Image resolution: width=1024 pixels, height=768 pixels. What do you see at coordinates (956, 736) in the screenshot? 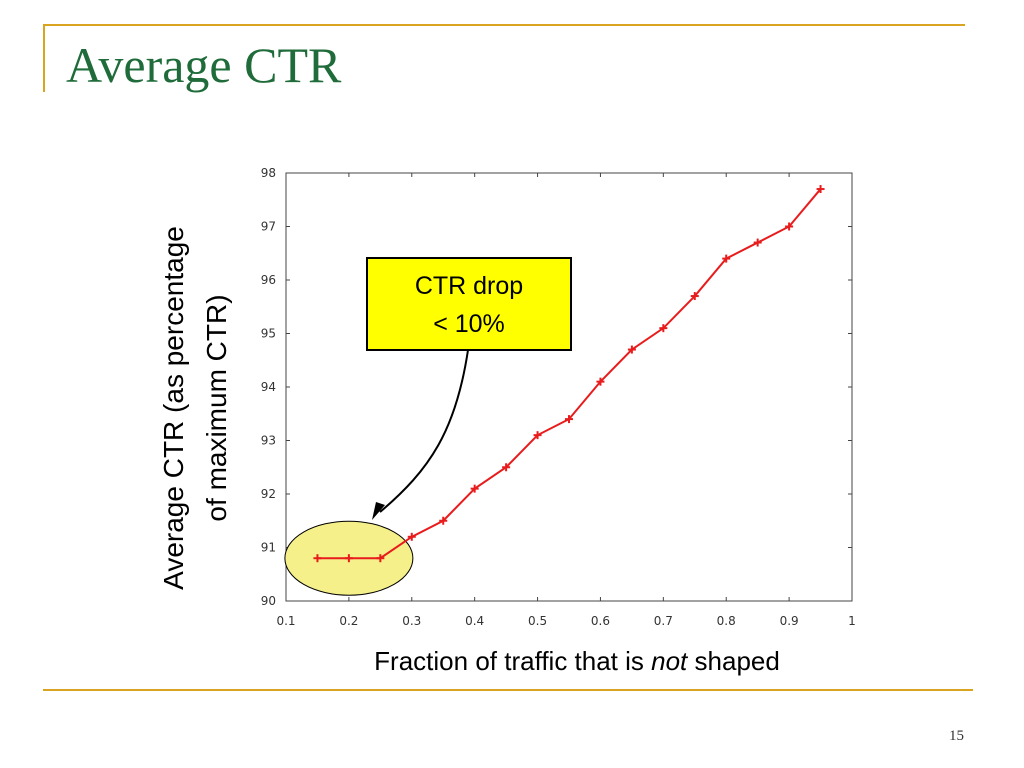
I see `page-number: 15` at bounding box center [956, 736].